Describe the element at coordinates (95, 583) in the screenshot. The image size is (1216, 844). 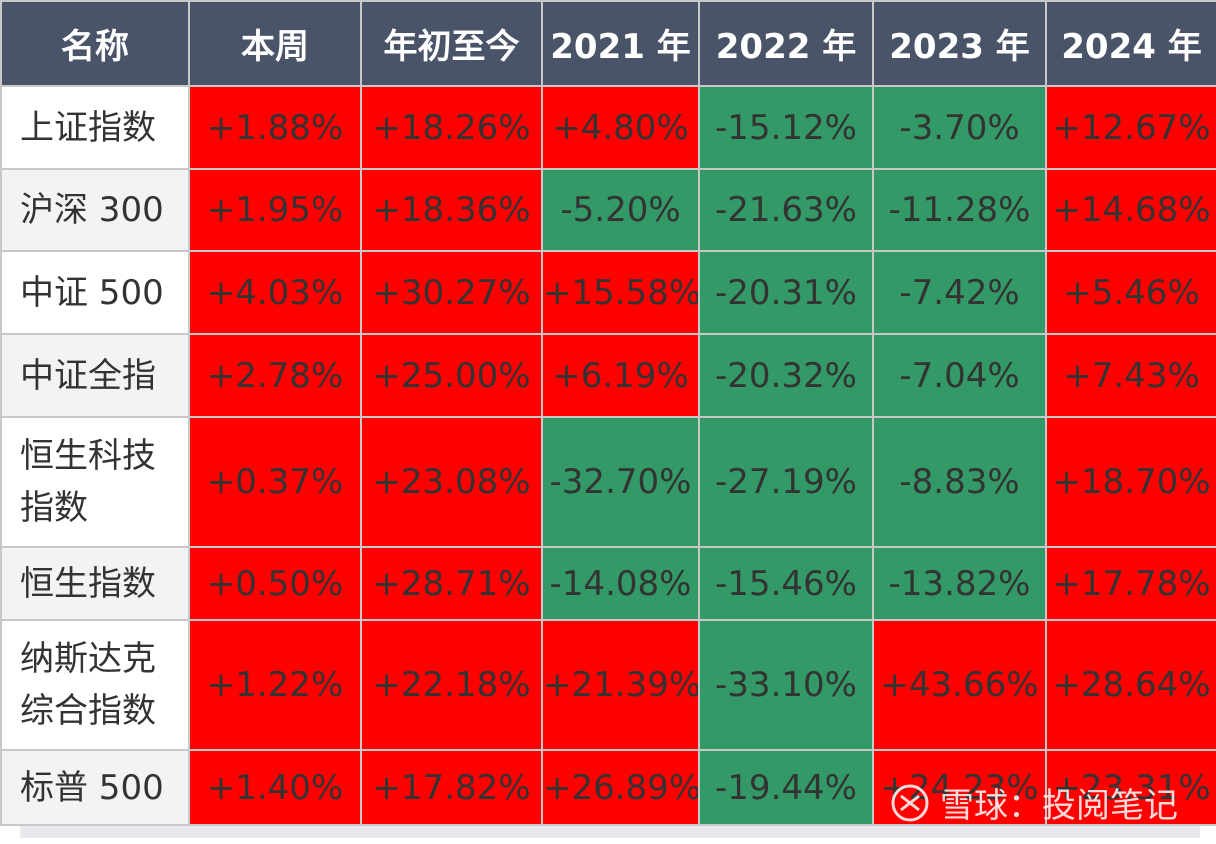
I see `index-name: 恒生指数` at that location.